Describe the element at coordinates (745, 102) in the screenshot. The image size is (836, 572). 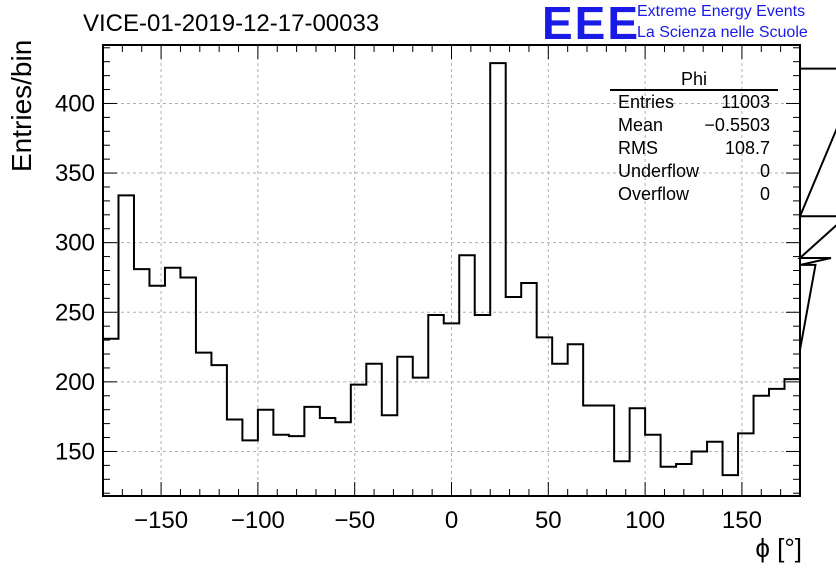
I see `stats-value: 11003` at that location.